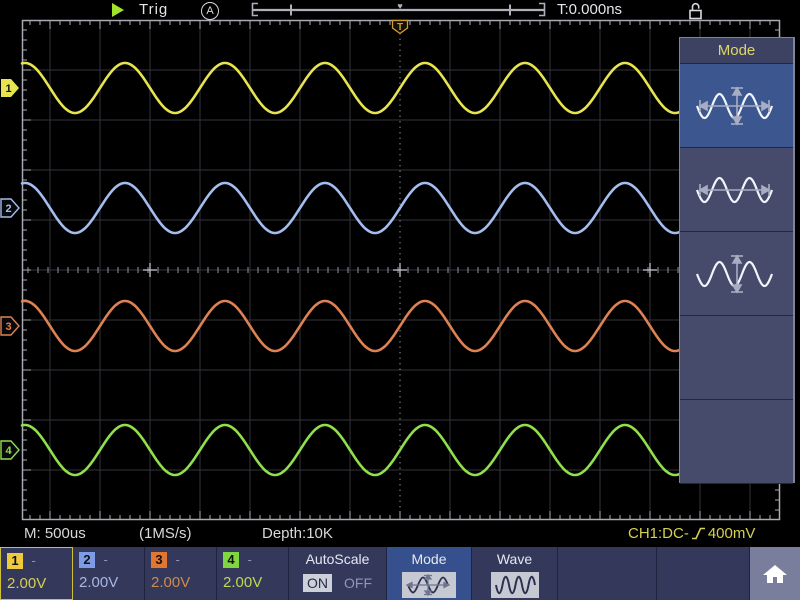 Image resolution: width=800 pixels, height=600 pixels. Describe the element at coordinates (400, 534) in the screenshot. I see `status-bar: M: 500us (1MS/s) Depth:10K CH1:DC- 400mV` at that location.